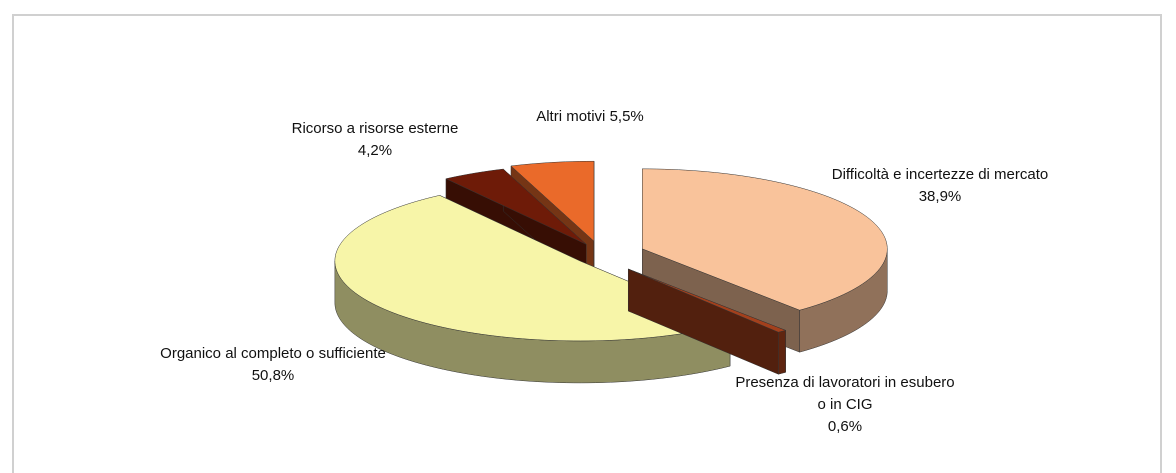 The height and width of the screenshot is (473, 1176). Describe the element at coordinates (782, 352) in the screenshot. I see `slice-side` at that location.